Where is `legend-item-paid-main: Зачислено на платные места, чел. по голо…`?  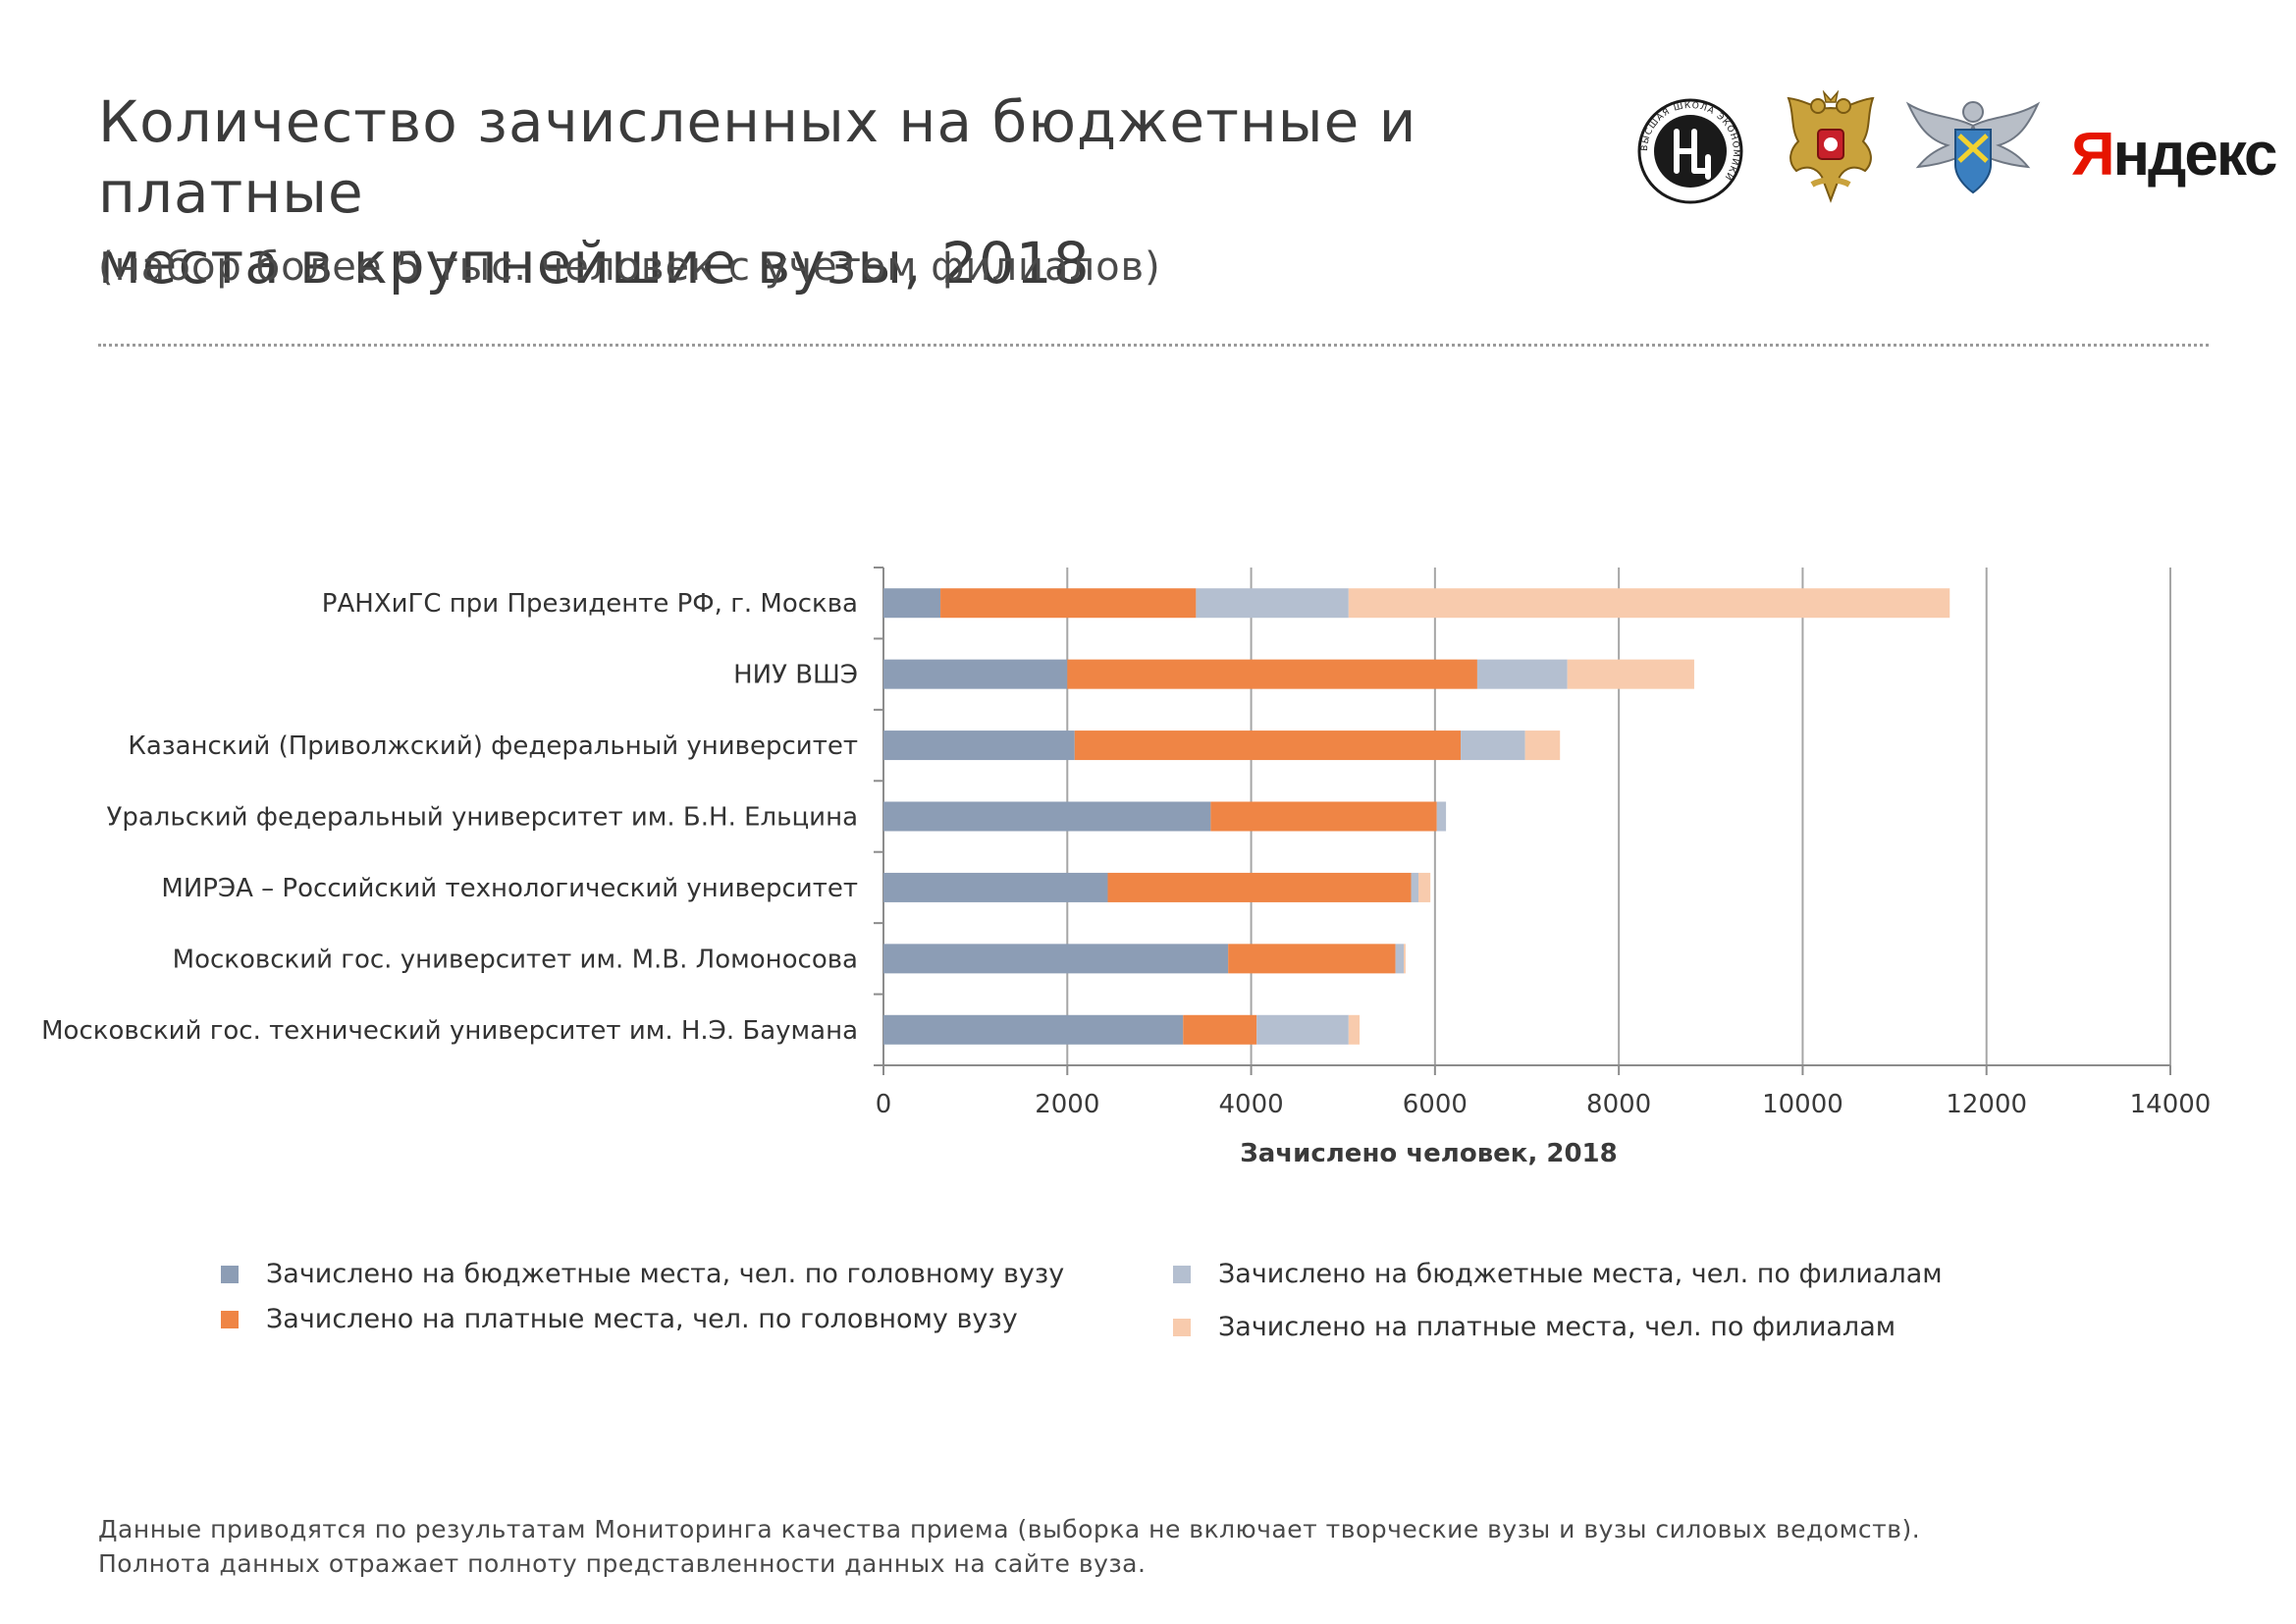 legend-item-paid-main: Зачислено на платные места, чел. по голо… is located at coordinates (619, 1319).